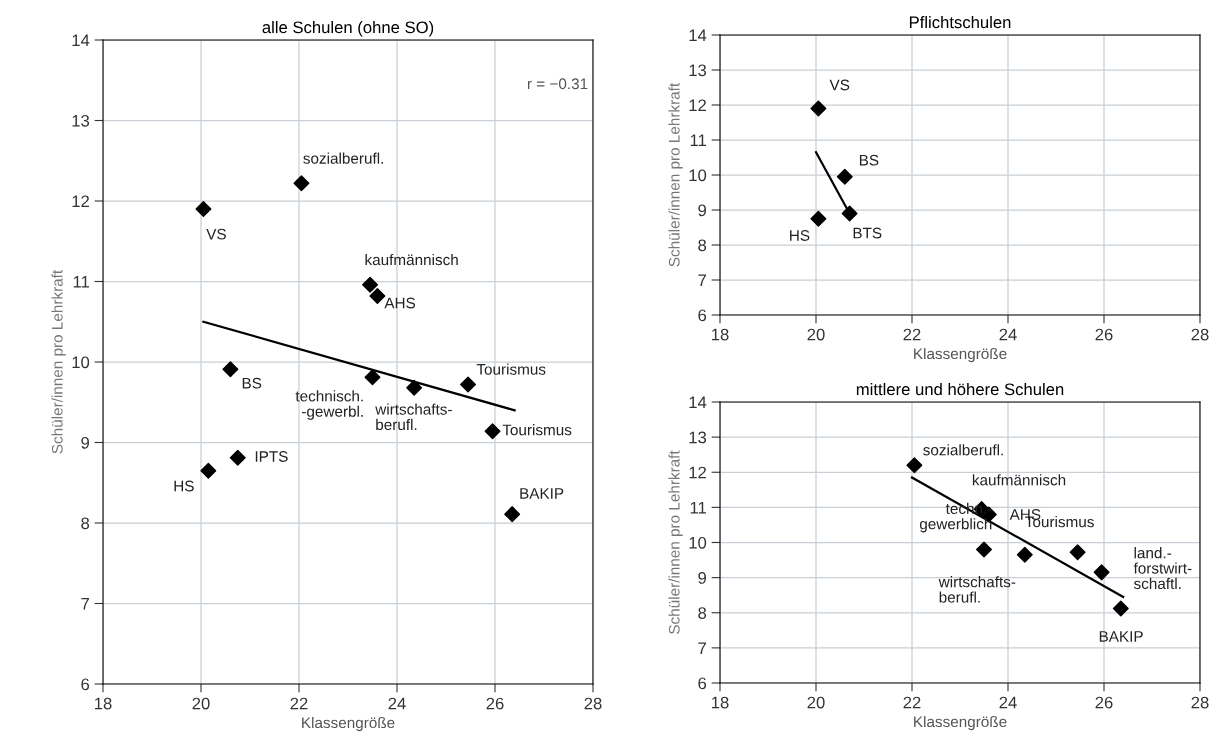 The image size is (1219, 751). What do you see at coordinates (960, 22) in the screenshot?
I see `chart-title: Pflichtschulen` at bounding box center [960, 22].